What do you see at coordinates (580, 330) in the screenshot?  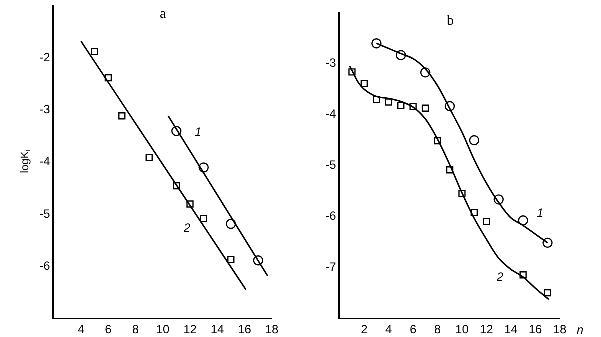 I see `x-axis-title: n` at bounding box center [580, 330].